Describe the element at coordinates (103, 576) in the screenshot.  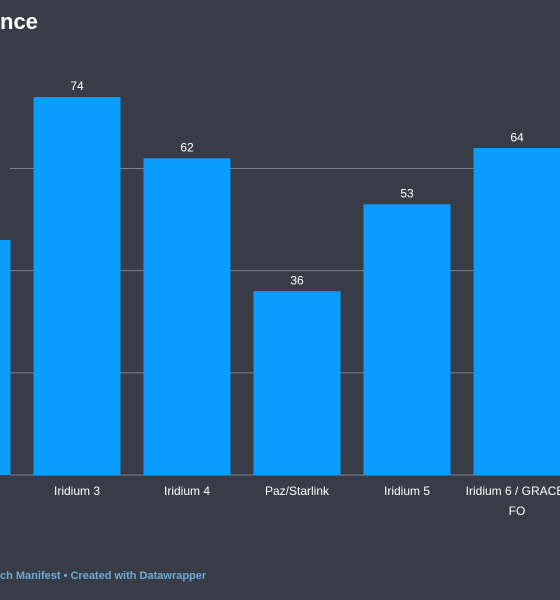
I see `footer: ch Manifest • Created with Datawrapper` at that location.